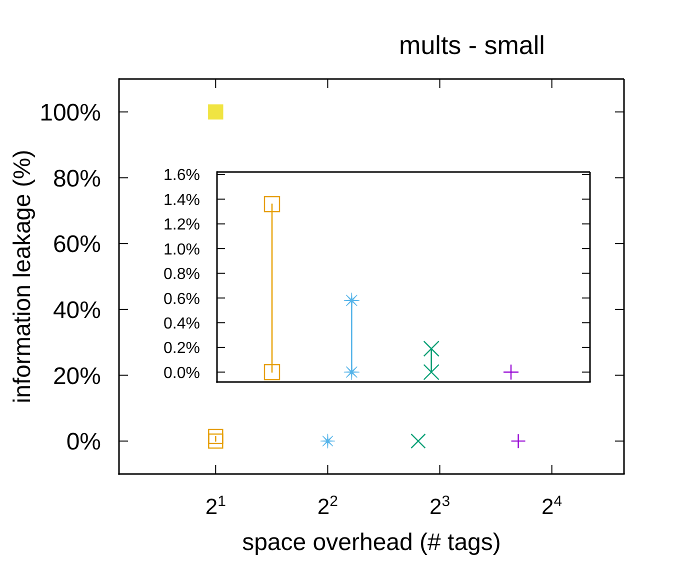  Describe the element at coordinates (182, 373) in the screenshot. I see `y-tick-label: 0.0%` at that location.